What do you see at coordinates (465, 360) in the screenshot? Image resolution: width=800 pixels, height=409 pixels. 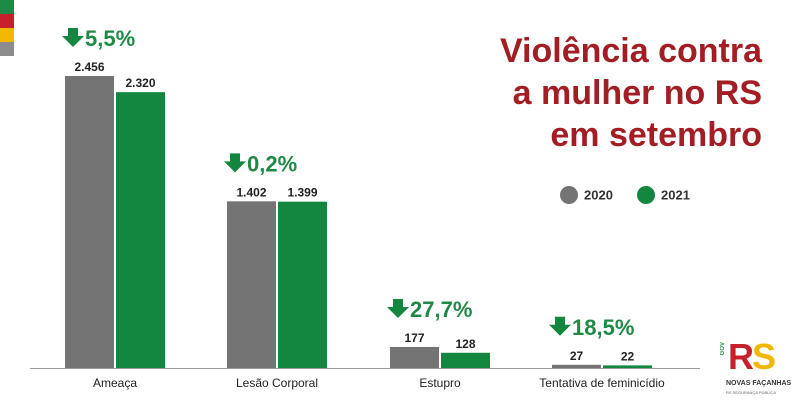 I see `bar-estupro-2021` at bounding box center [465, 360].